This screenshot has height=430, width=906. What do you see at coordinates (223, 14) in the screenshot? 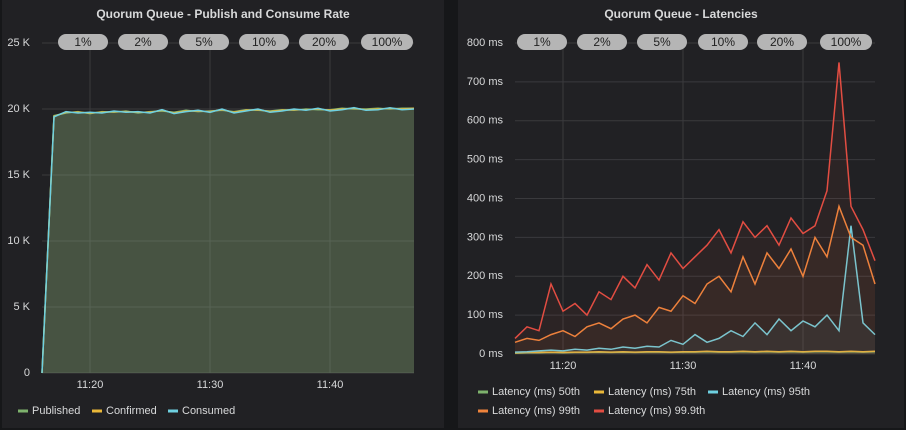
I see `panel-title: Quorum Queue - Publish and Consume Rate` at bounding box center [223, 14].